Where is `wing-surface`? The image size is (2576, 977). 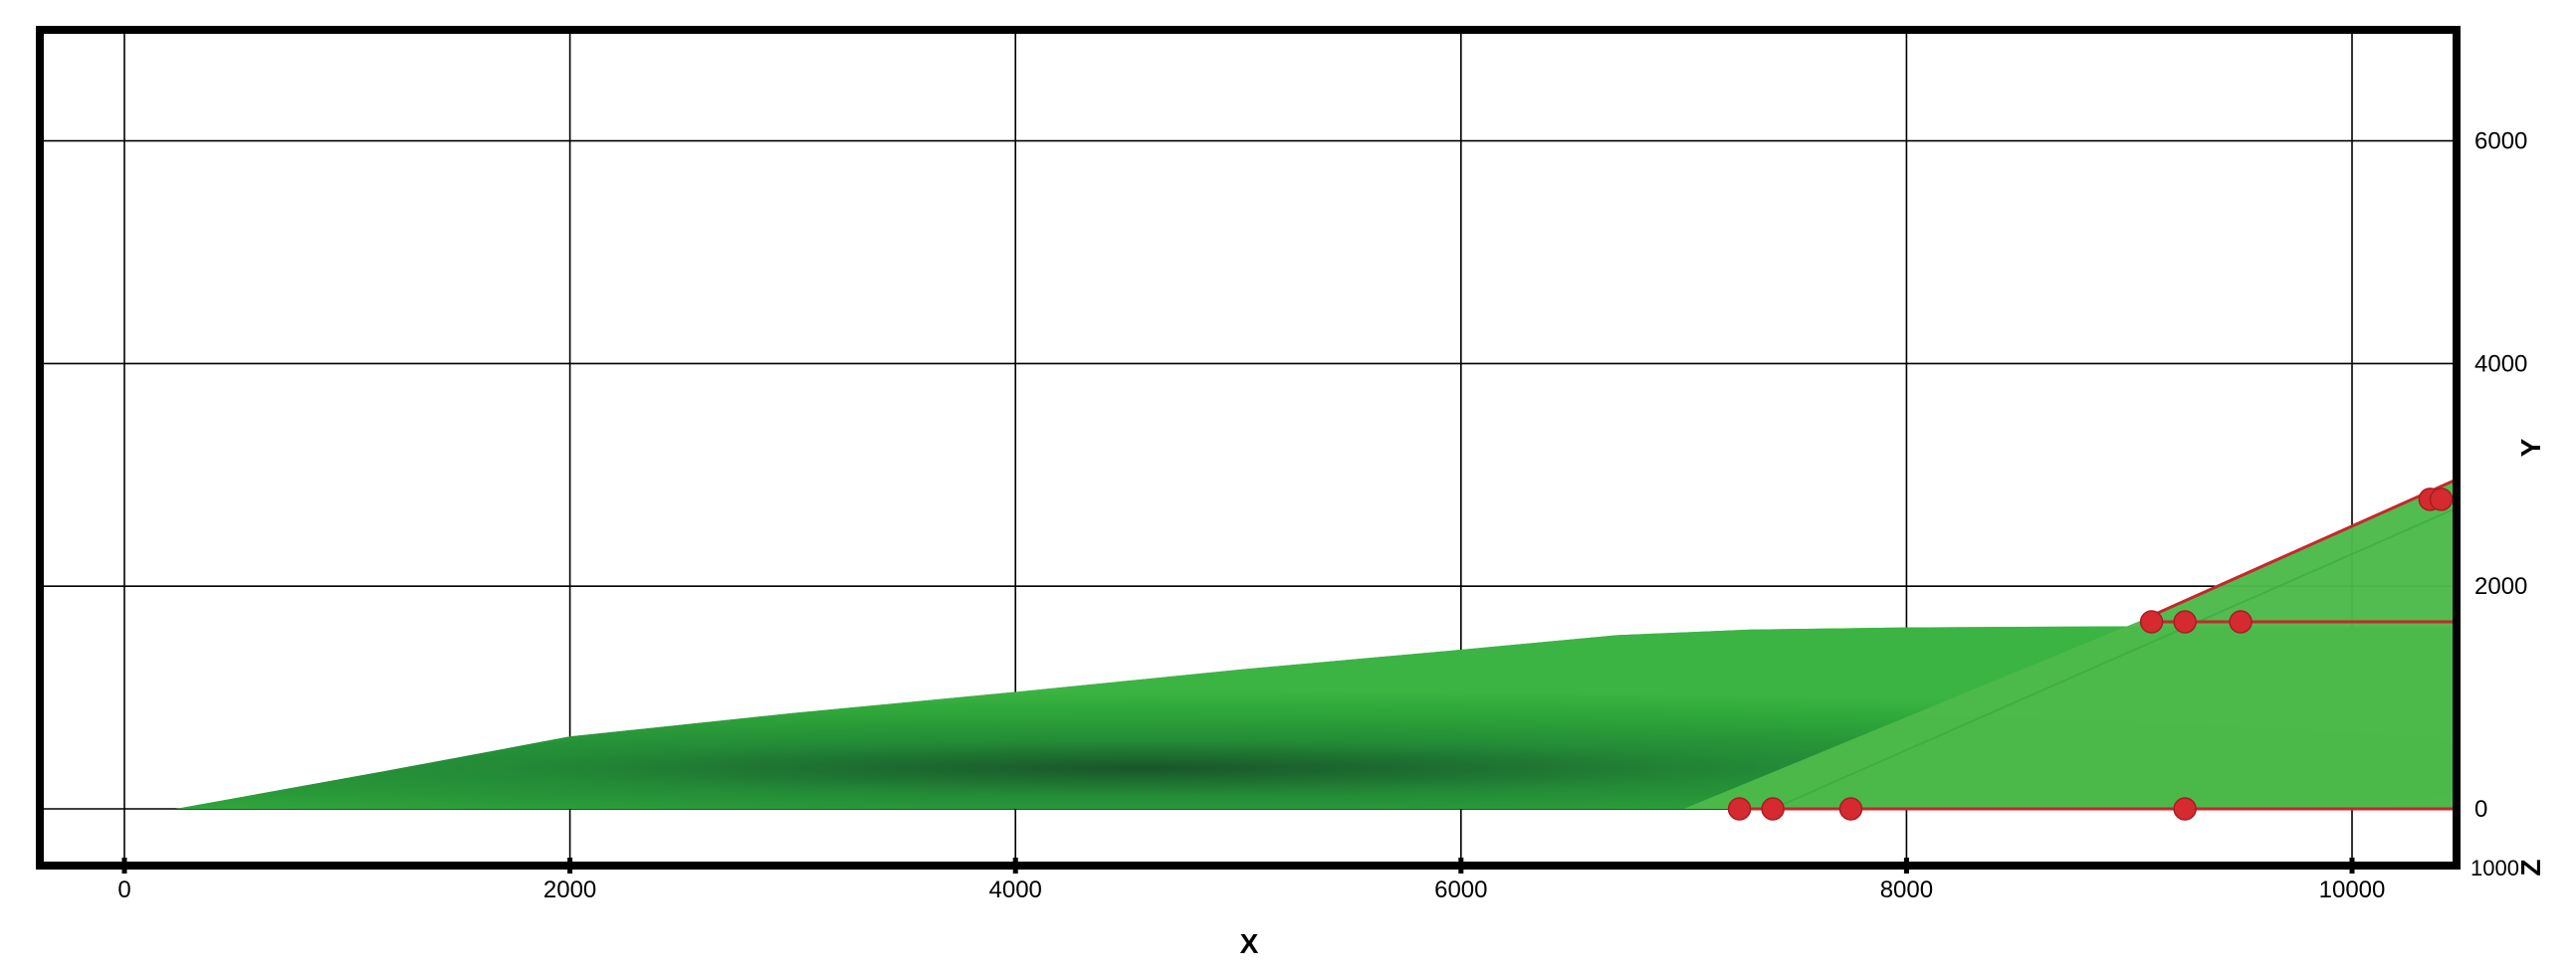 wing-surface is located at coordinates (2070, 644).